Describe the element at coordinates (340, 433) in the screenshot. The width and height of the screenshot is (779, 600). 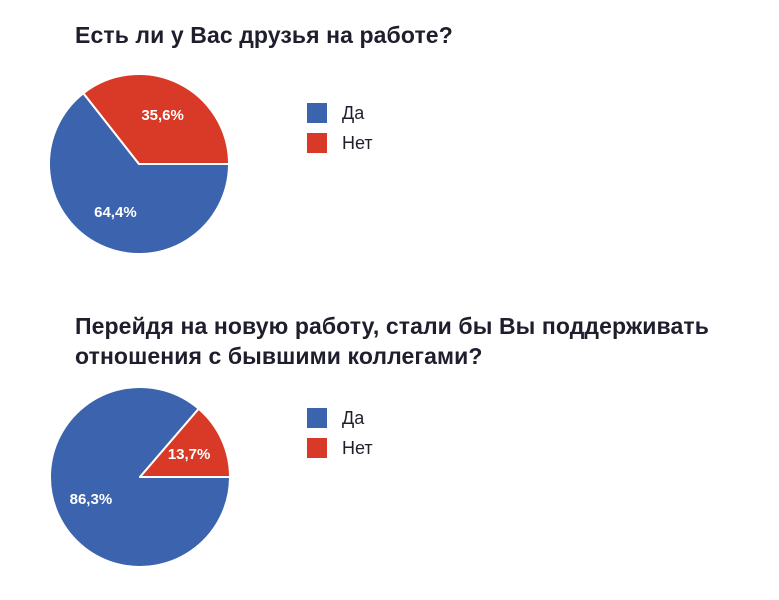
I see `legend-keep-in-touch: Да Нет` at that location.